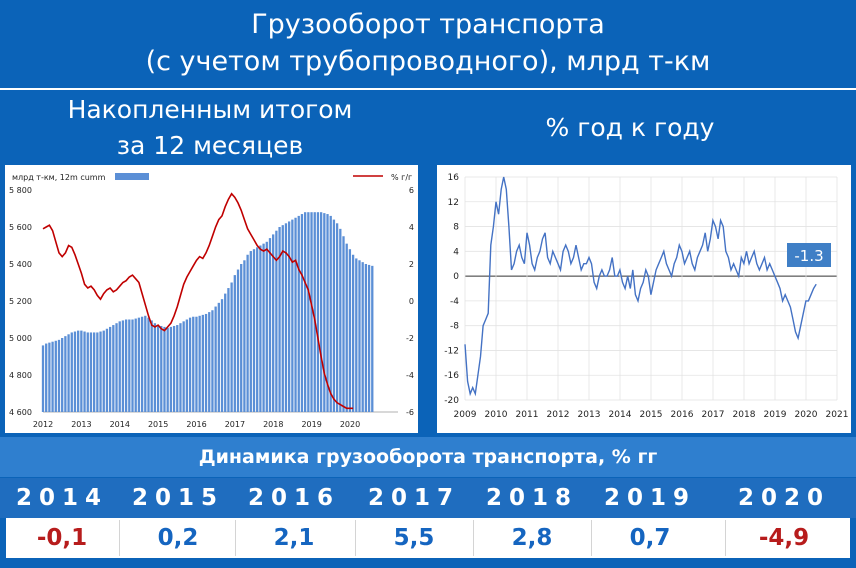 The height and width of the screenshot is (568, 856). I want to click on last-value-label: -1.3, so click(808, 256).